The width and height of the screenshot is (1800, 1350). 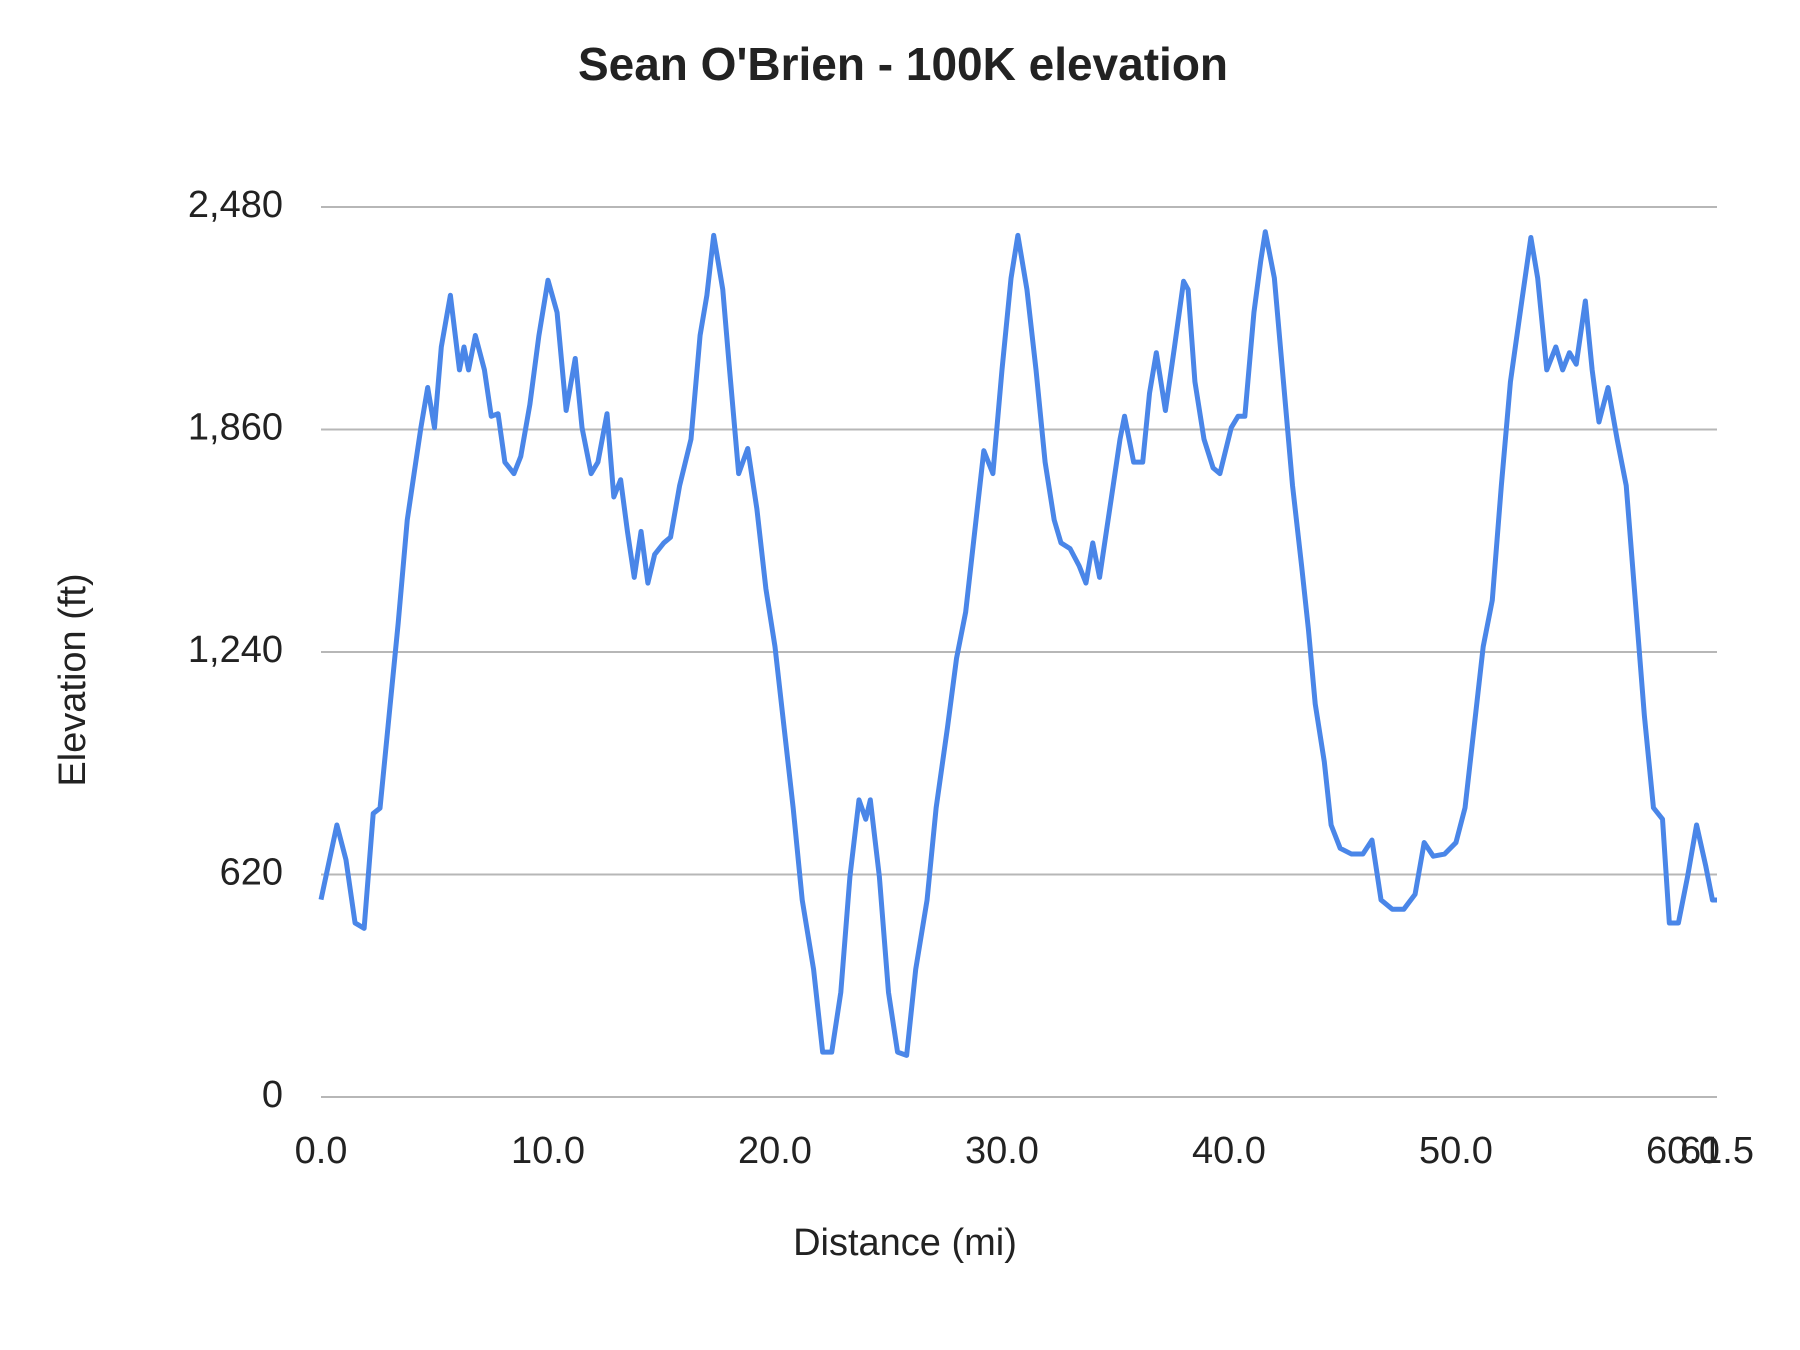 What do you see at coordinates (903, 64) in the screenshot?
I see `chart-title: Sean O'Brien - 100K elevation` at bounding box center [903, 64].